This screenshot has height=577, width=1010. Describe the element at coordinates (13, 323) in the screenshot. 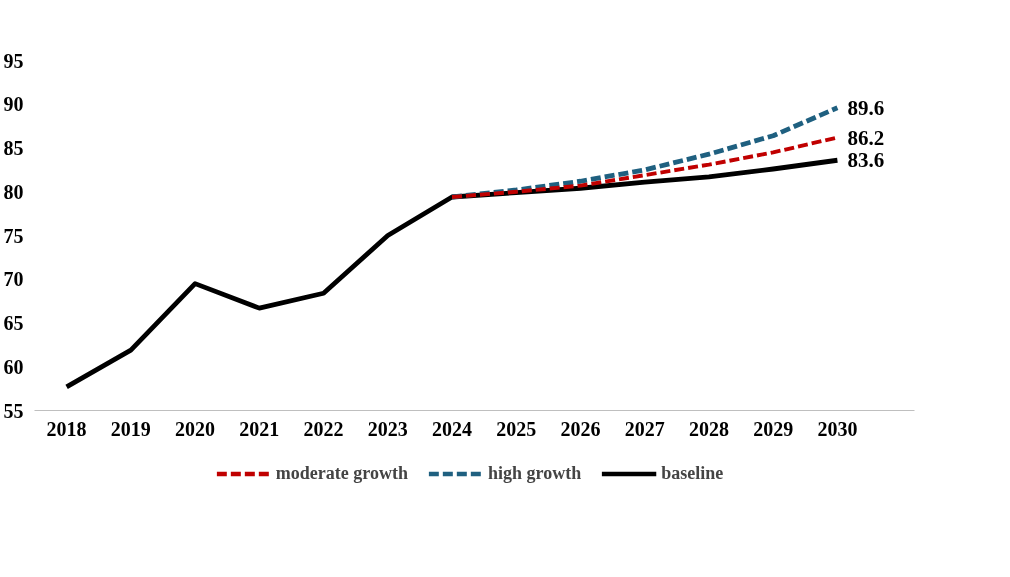

I see `y-tick-label: 65` at that location.